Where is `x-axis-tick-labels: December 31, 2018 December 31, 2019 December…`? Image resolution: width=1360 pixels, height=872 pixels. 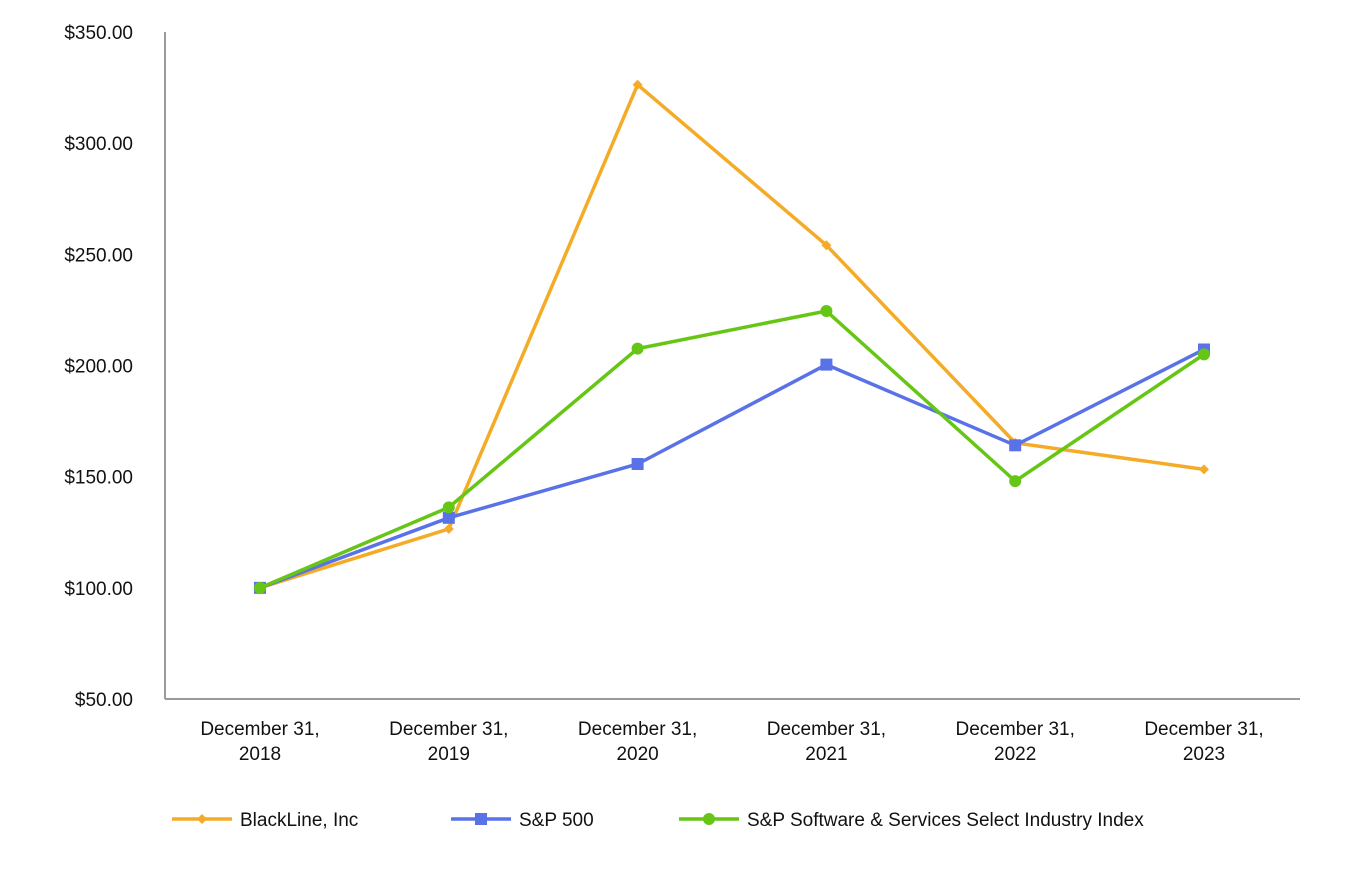 x-axis-tick-labels: December 31, 2018 December 31, 2019 December… is located at coordinates (731, 742).